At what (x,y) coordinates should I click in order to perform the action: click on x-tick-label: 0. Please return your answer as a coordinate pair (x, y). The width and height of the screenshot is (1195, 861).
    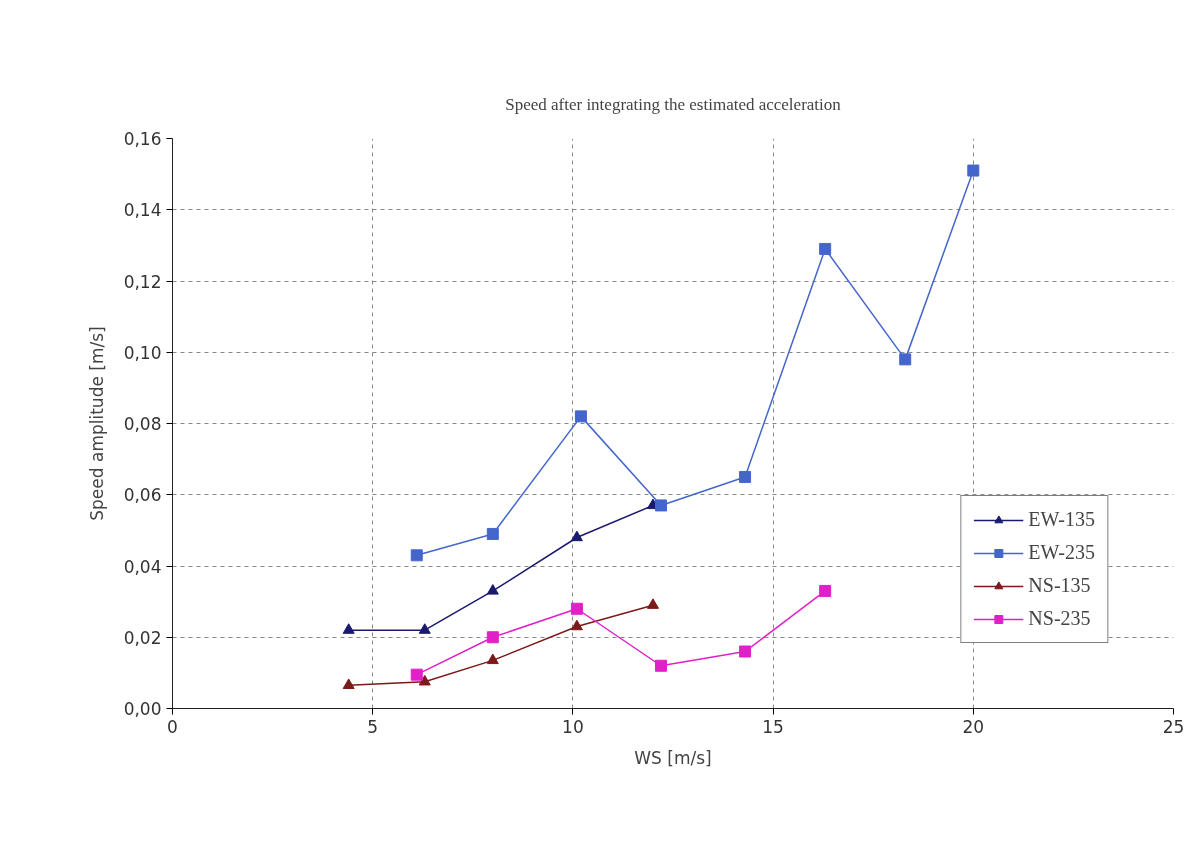
    Looking at the image, I should click on (172, 726).